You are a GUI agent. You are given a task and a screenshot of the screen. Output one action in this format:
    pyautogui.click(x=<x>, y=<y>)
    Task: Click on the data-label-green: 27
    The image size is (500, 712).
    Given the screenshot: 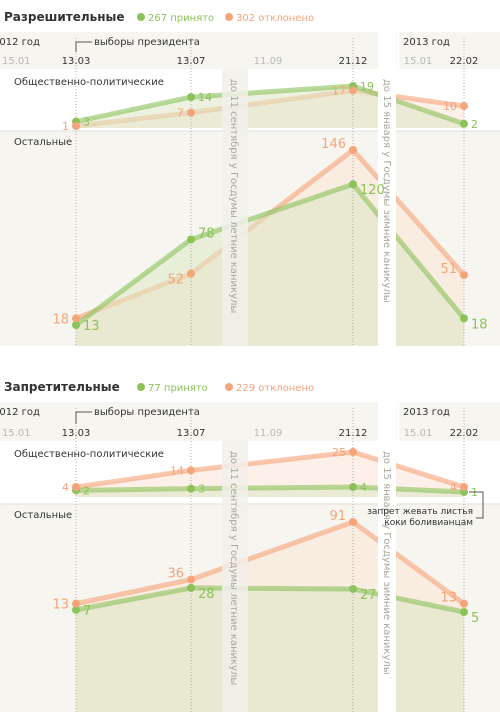 What is the action you would take?
    pyautogui.click(x=368, y=595)
    